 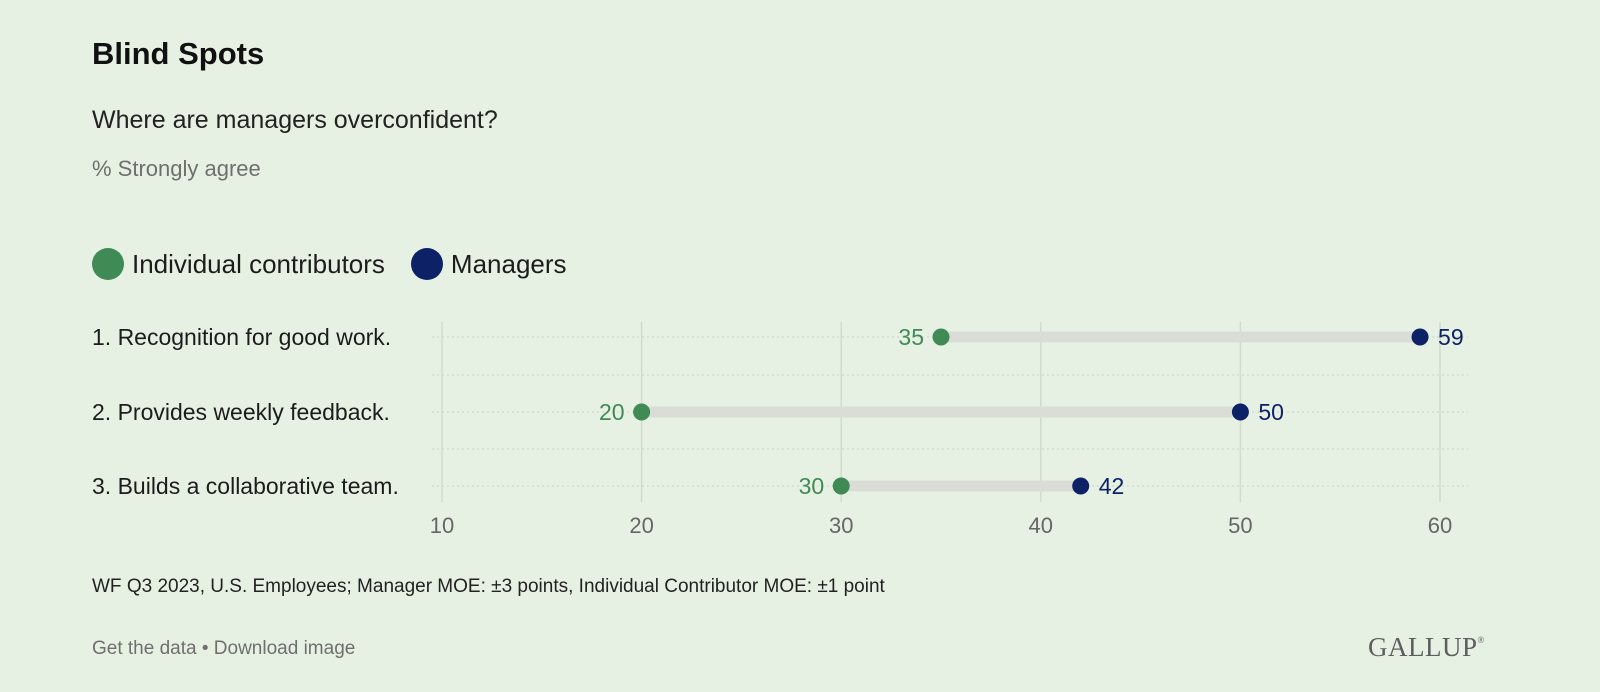 I want to click on x-tick-label-30: 30, so click(x=841, y=525).